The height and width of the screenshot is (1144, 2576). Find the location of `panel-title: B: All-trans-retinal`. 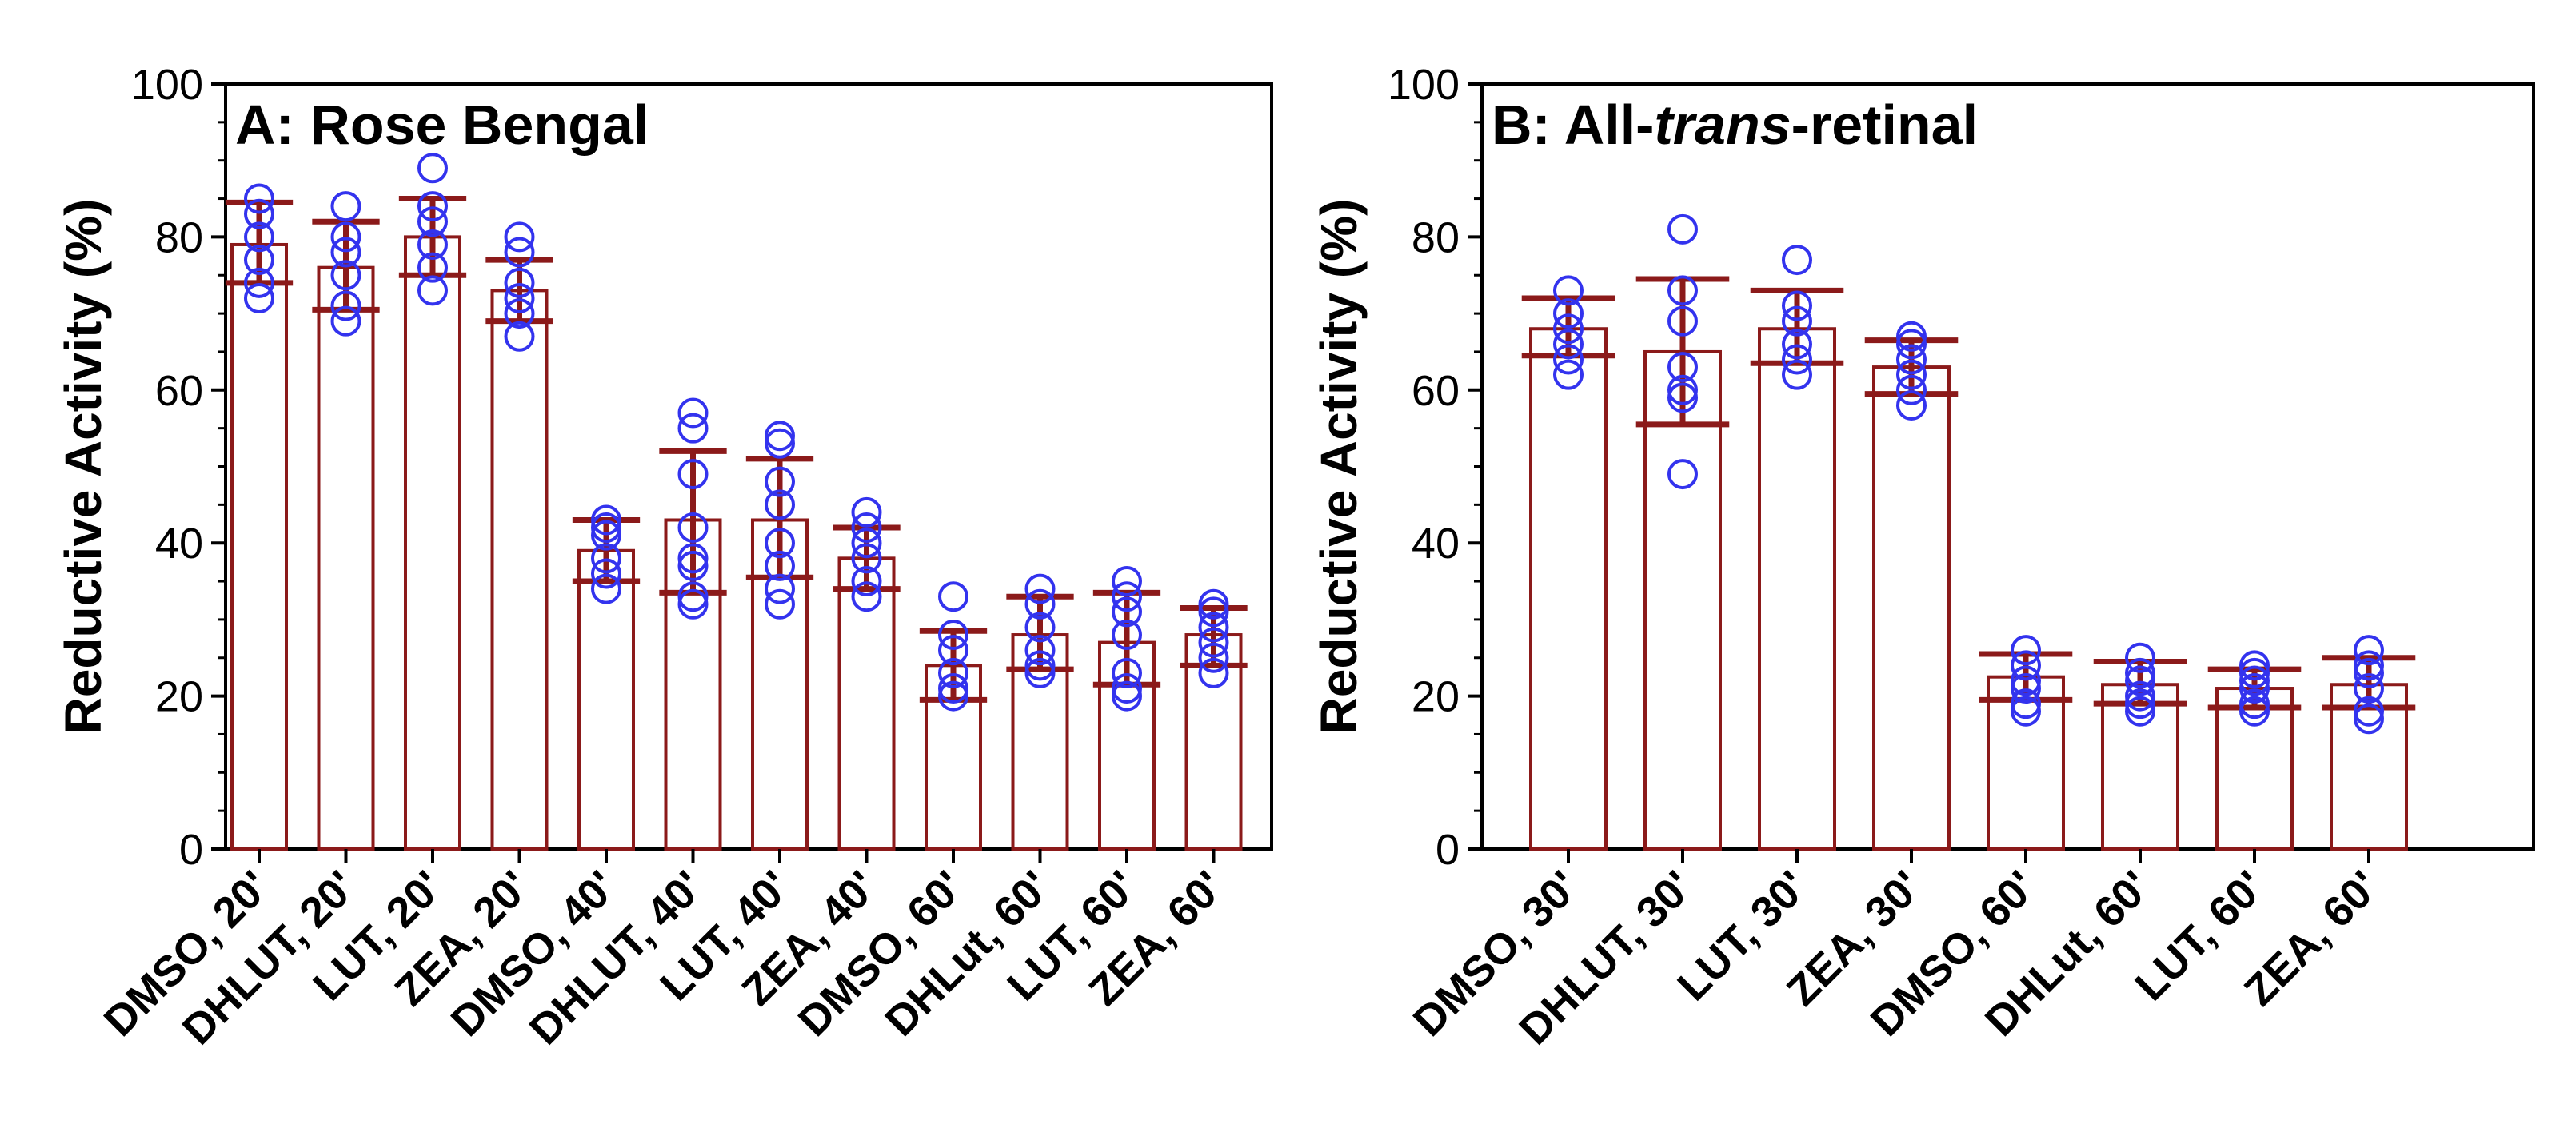

panel-title: B: All-trans-retinal is located at coordinates (1735, 125).